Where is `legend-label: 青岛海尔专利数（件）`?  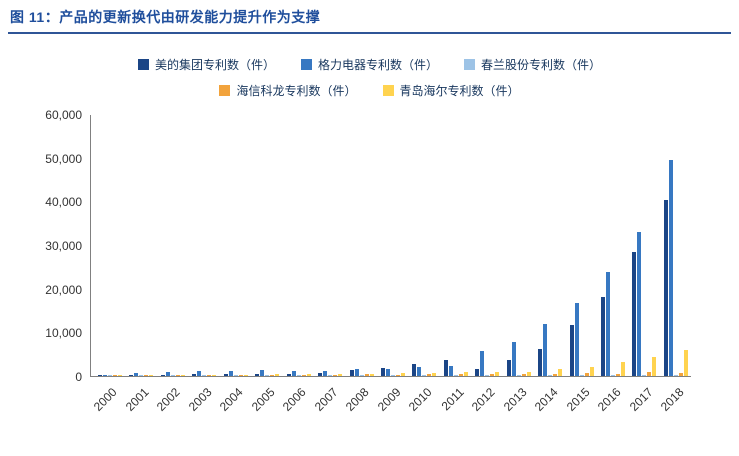
legend-label: 青岛海尔专利数（件） is located at coordinates (459, 91).